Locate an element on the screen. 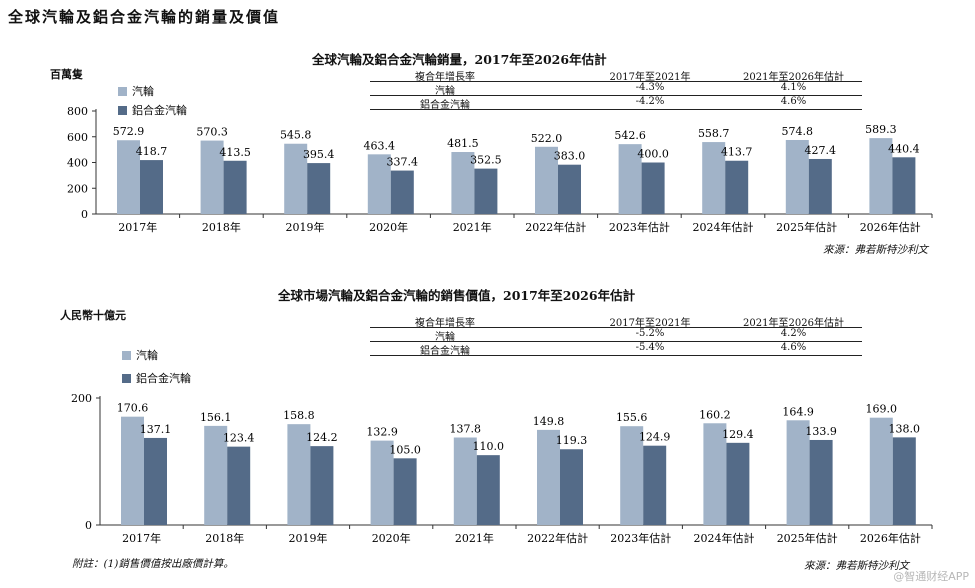 This screenshot has height=588, width=975. x-tick-label: 2021年 is located at coordinates (474, 538).